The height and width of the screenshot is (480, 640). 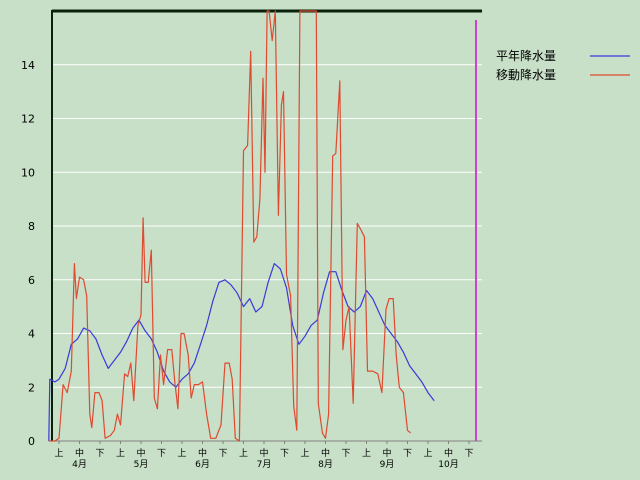 What do you see at coordinates (31, 280) in the screenshot?
I see `y-tick-label: 6` at bounding box center [31, 280].